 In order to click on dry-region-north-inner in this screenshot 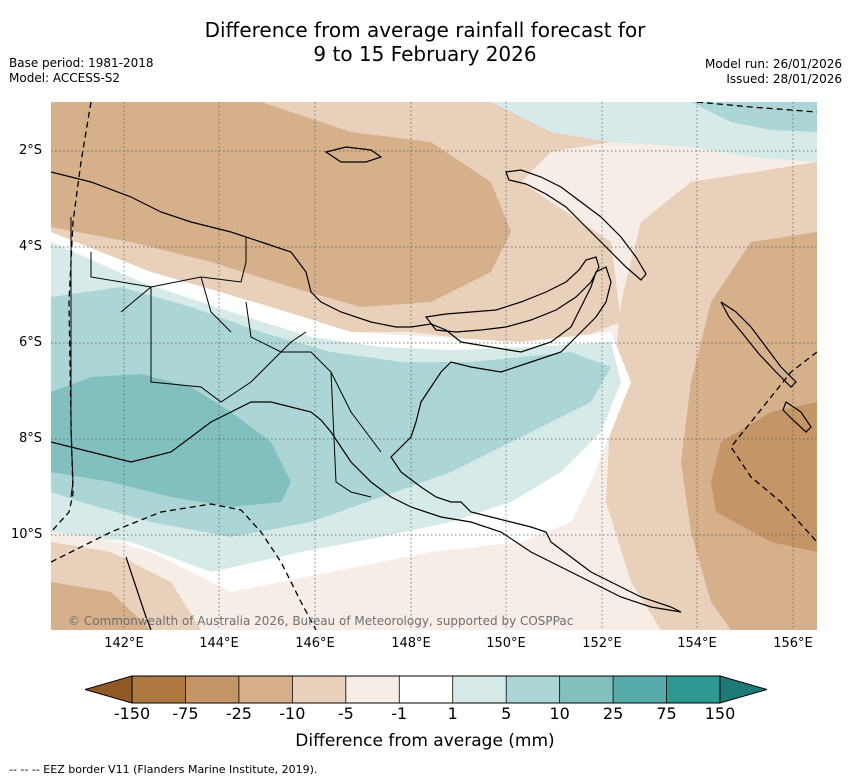, I will do `click(281, 204)`.